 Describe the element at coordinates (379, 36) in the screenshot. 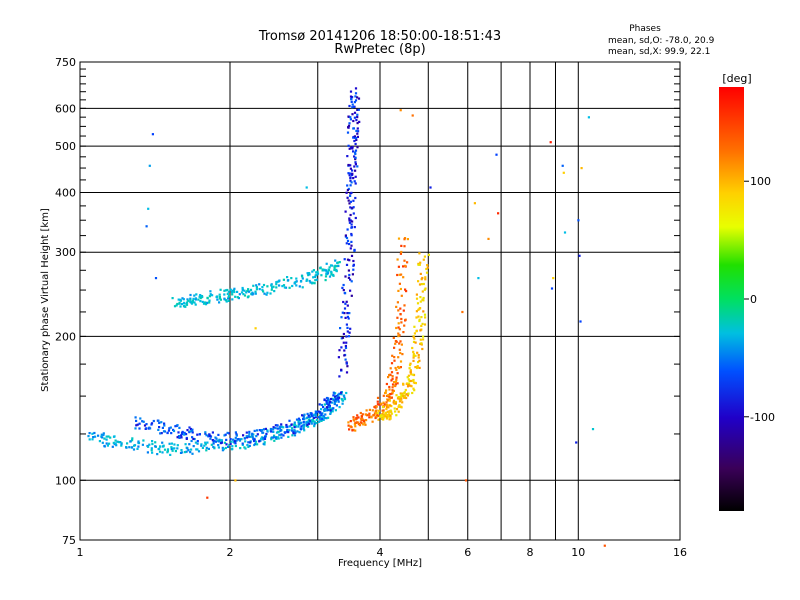

I see `chart-title-line1: Tromsø 20141206 18:50:00-18:51:43` at that location.